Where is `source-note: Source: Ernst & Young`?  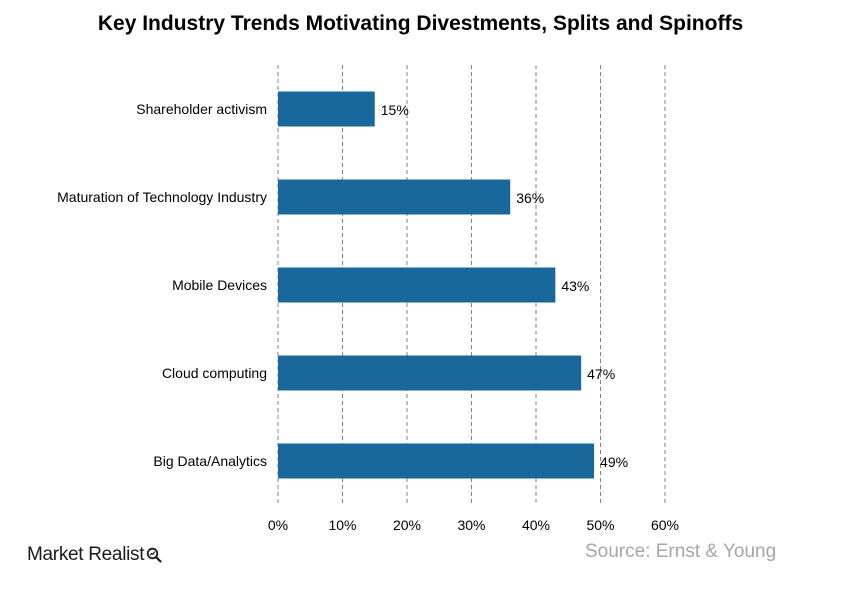
source-note: Source: Ernst & Young is located at coordinates (681, 551).